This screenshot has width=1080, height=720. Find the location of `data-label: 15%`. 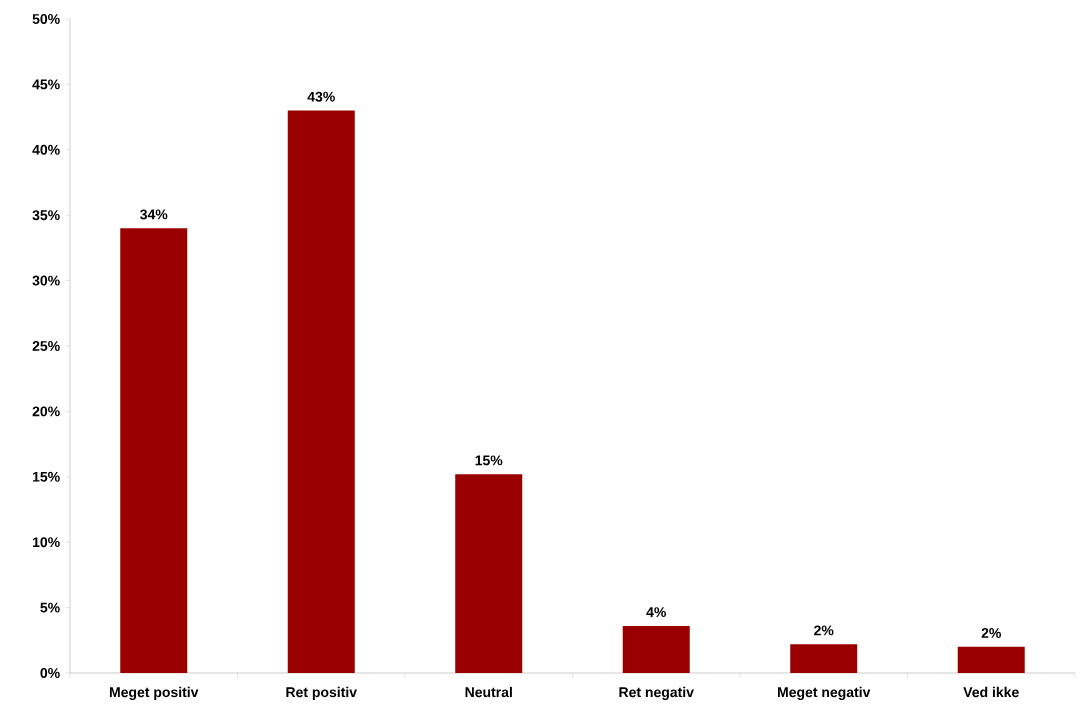

data-label: 15% is located at coordinates (489, 460).